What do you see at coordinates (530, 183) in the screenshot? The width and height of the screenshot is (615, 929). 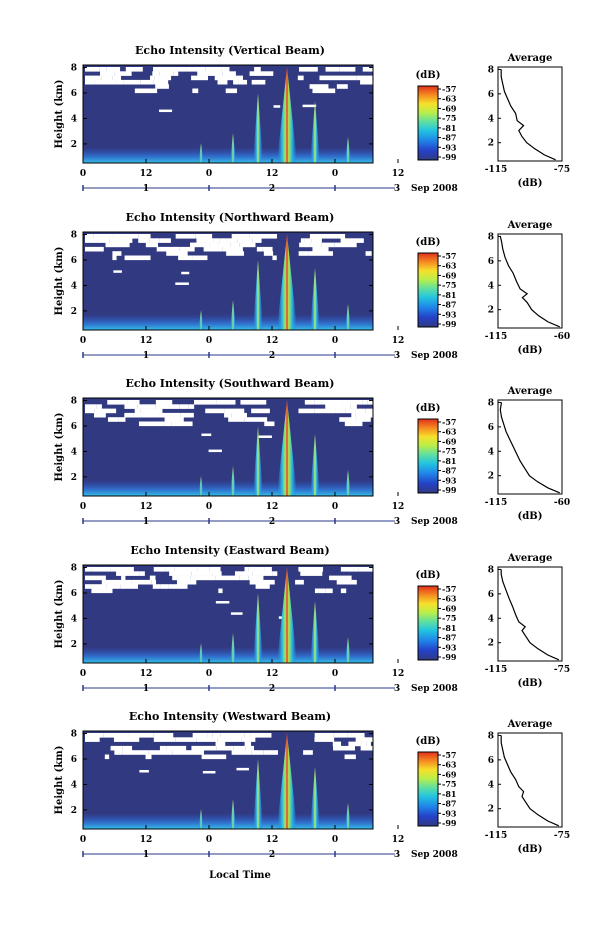 I see `profile-x-label: (dB)` at bounding box center [530, 183].